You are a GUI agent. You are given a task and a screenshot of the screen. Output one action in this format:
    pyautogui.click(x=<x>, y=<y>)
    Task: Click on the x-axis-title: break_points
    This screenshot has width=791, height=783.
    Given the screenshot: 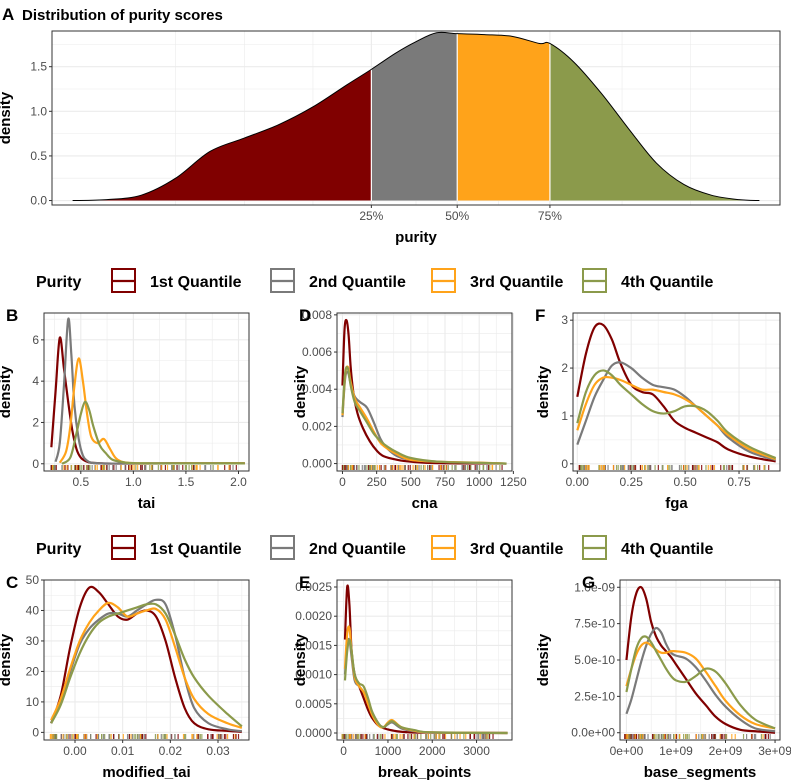 What is the action you would take?
    pyautogui.click(x=424, y=772)
    